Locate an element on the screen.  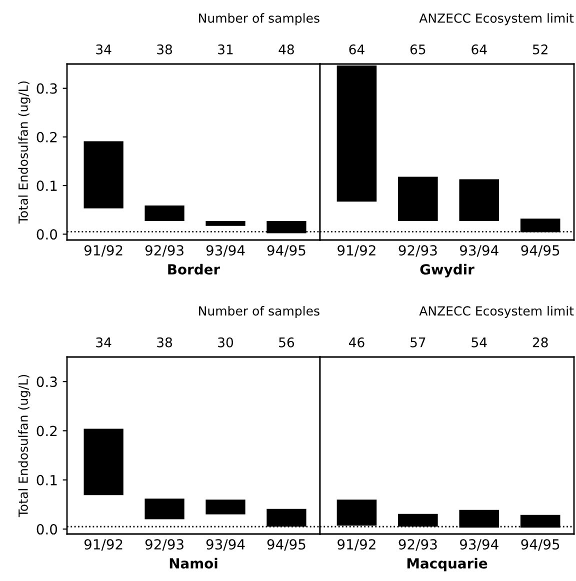
x-axis-title: Border is located at coordinates (194, 269).